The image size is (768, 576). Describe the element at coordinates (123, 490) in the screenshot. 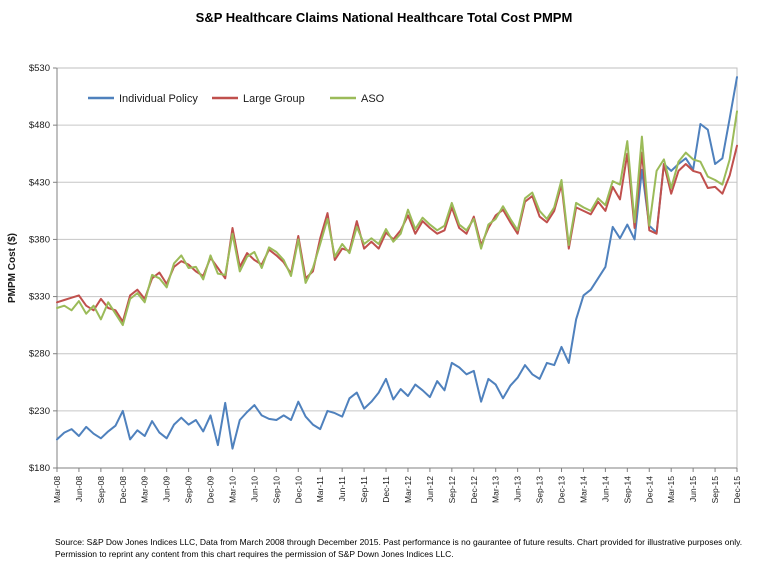

I see `x-tick-label: Dec-08` at that location.